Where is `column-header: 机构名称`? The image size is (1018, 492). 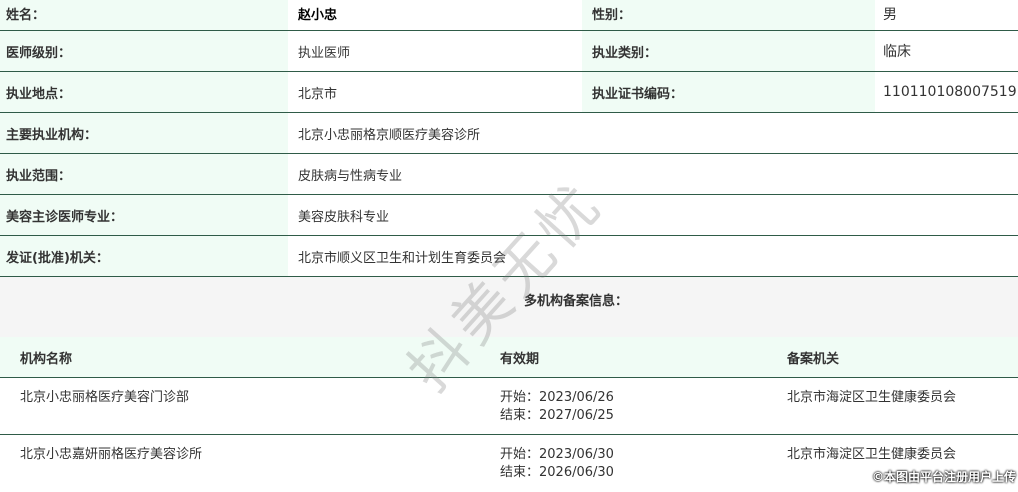 column-header: 机构名称 is located at coordinates (46, 359).